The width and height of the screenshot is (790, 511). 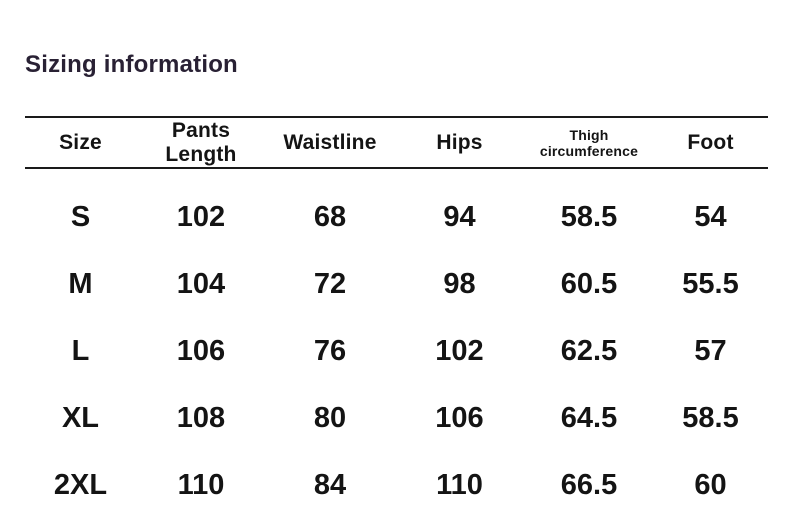 I want to click on table-cell: 54, so click(x=710, y=217).